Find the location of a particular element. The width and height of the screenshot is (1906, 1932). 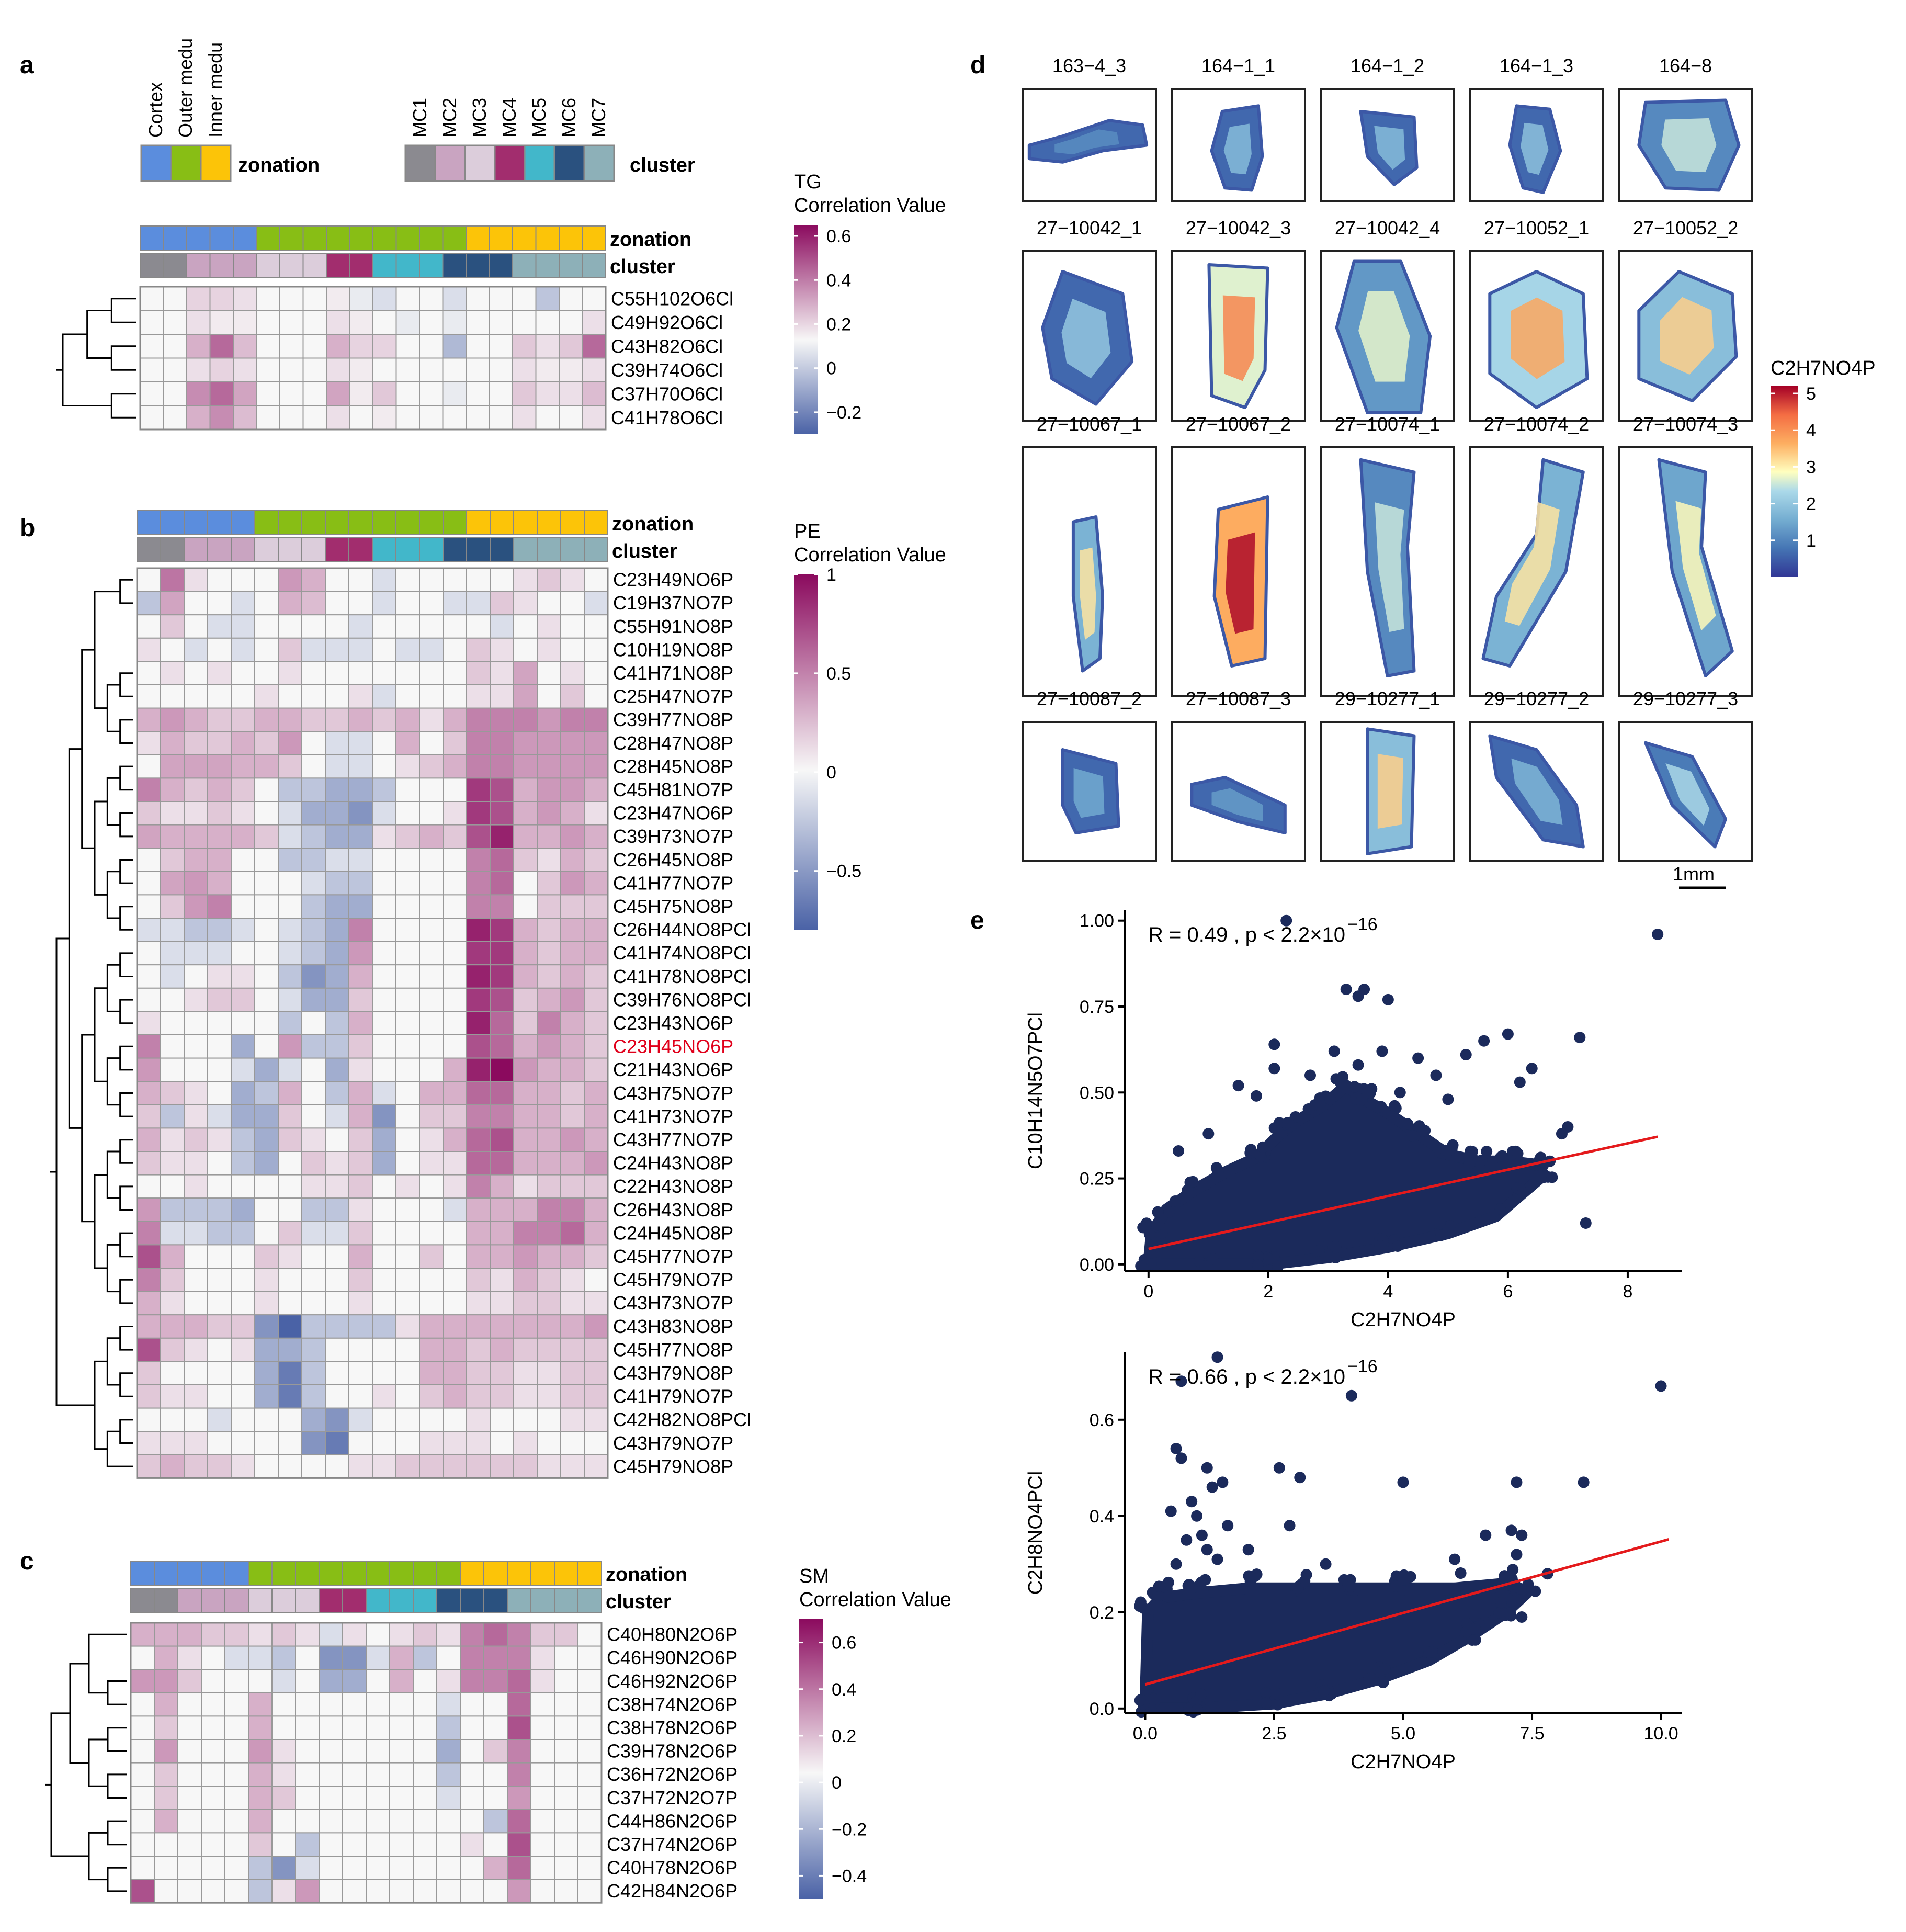

cluster-bar-label: cluster is located at coordinates (645, 551).